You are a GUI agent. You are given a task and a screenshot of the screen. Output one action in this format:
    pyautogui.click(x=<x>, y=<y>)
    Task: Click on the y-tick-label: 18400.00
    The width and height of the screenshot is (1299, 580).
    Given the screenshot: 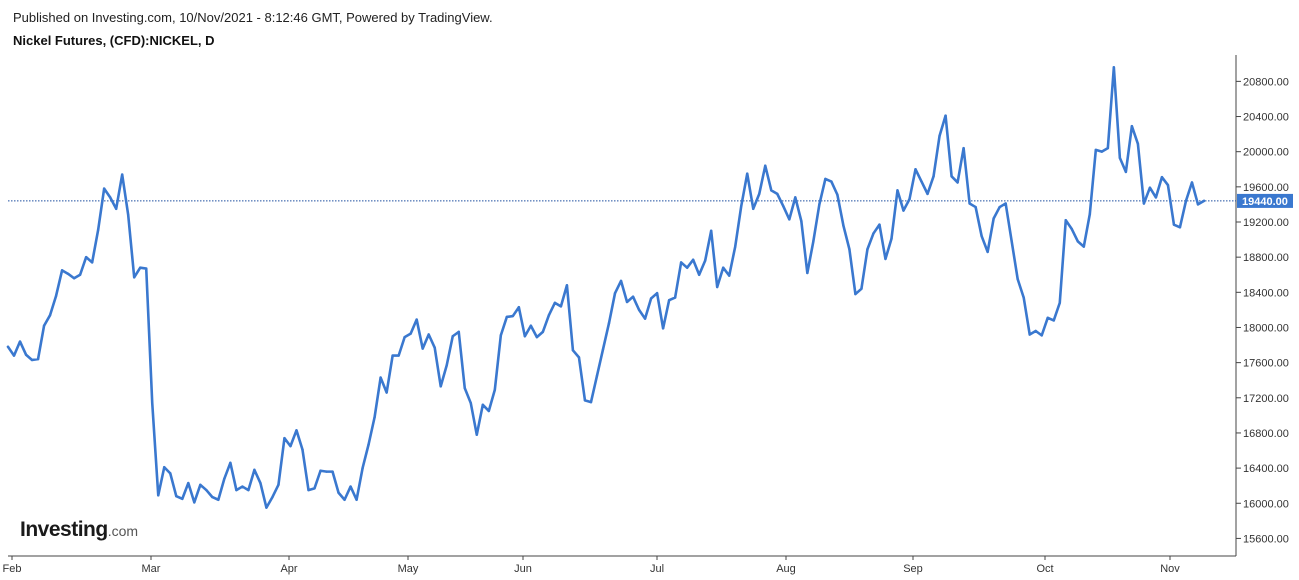 What is the action you would take?
    pyautogui.click(x=1266, y=293)
    